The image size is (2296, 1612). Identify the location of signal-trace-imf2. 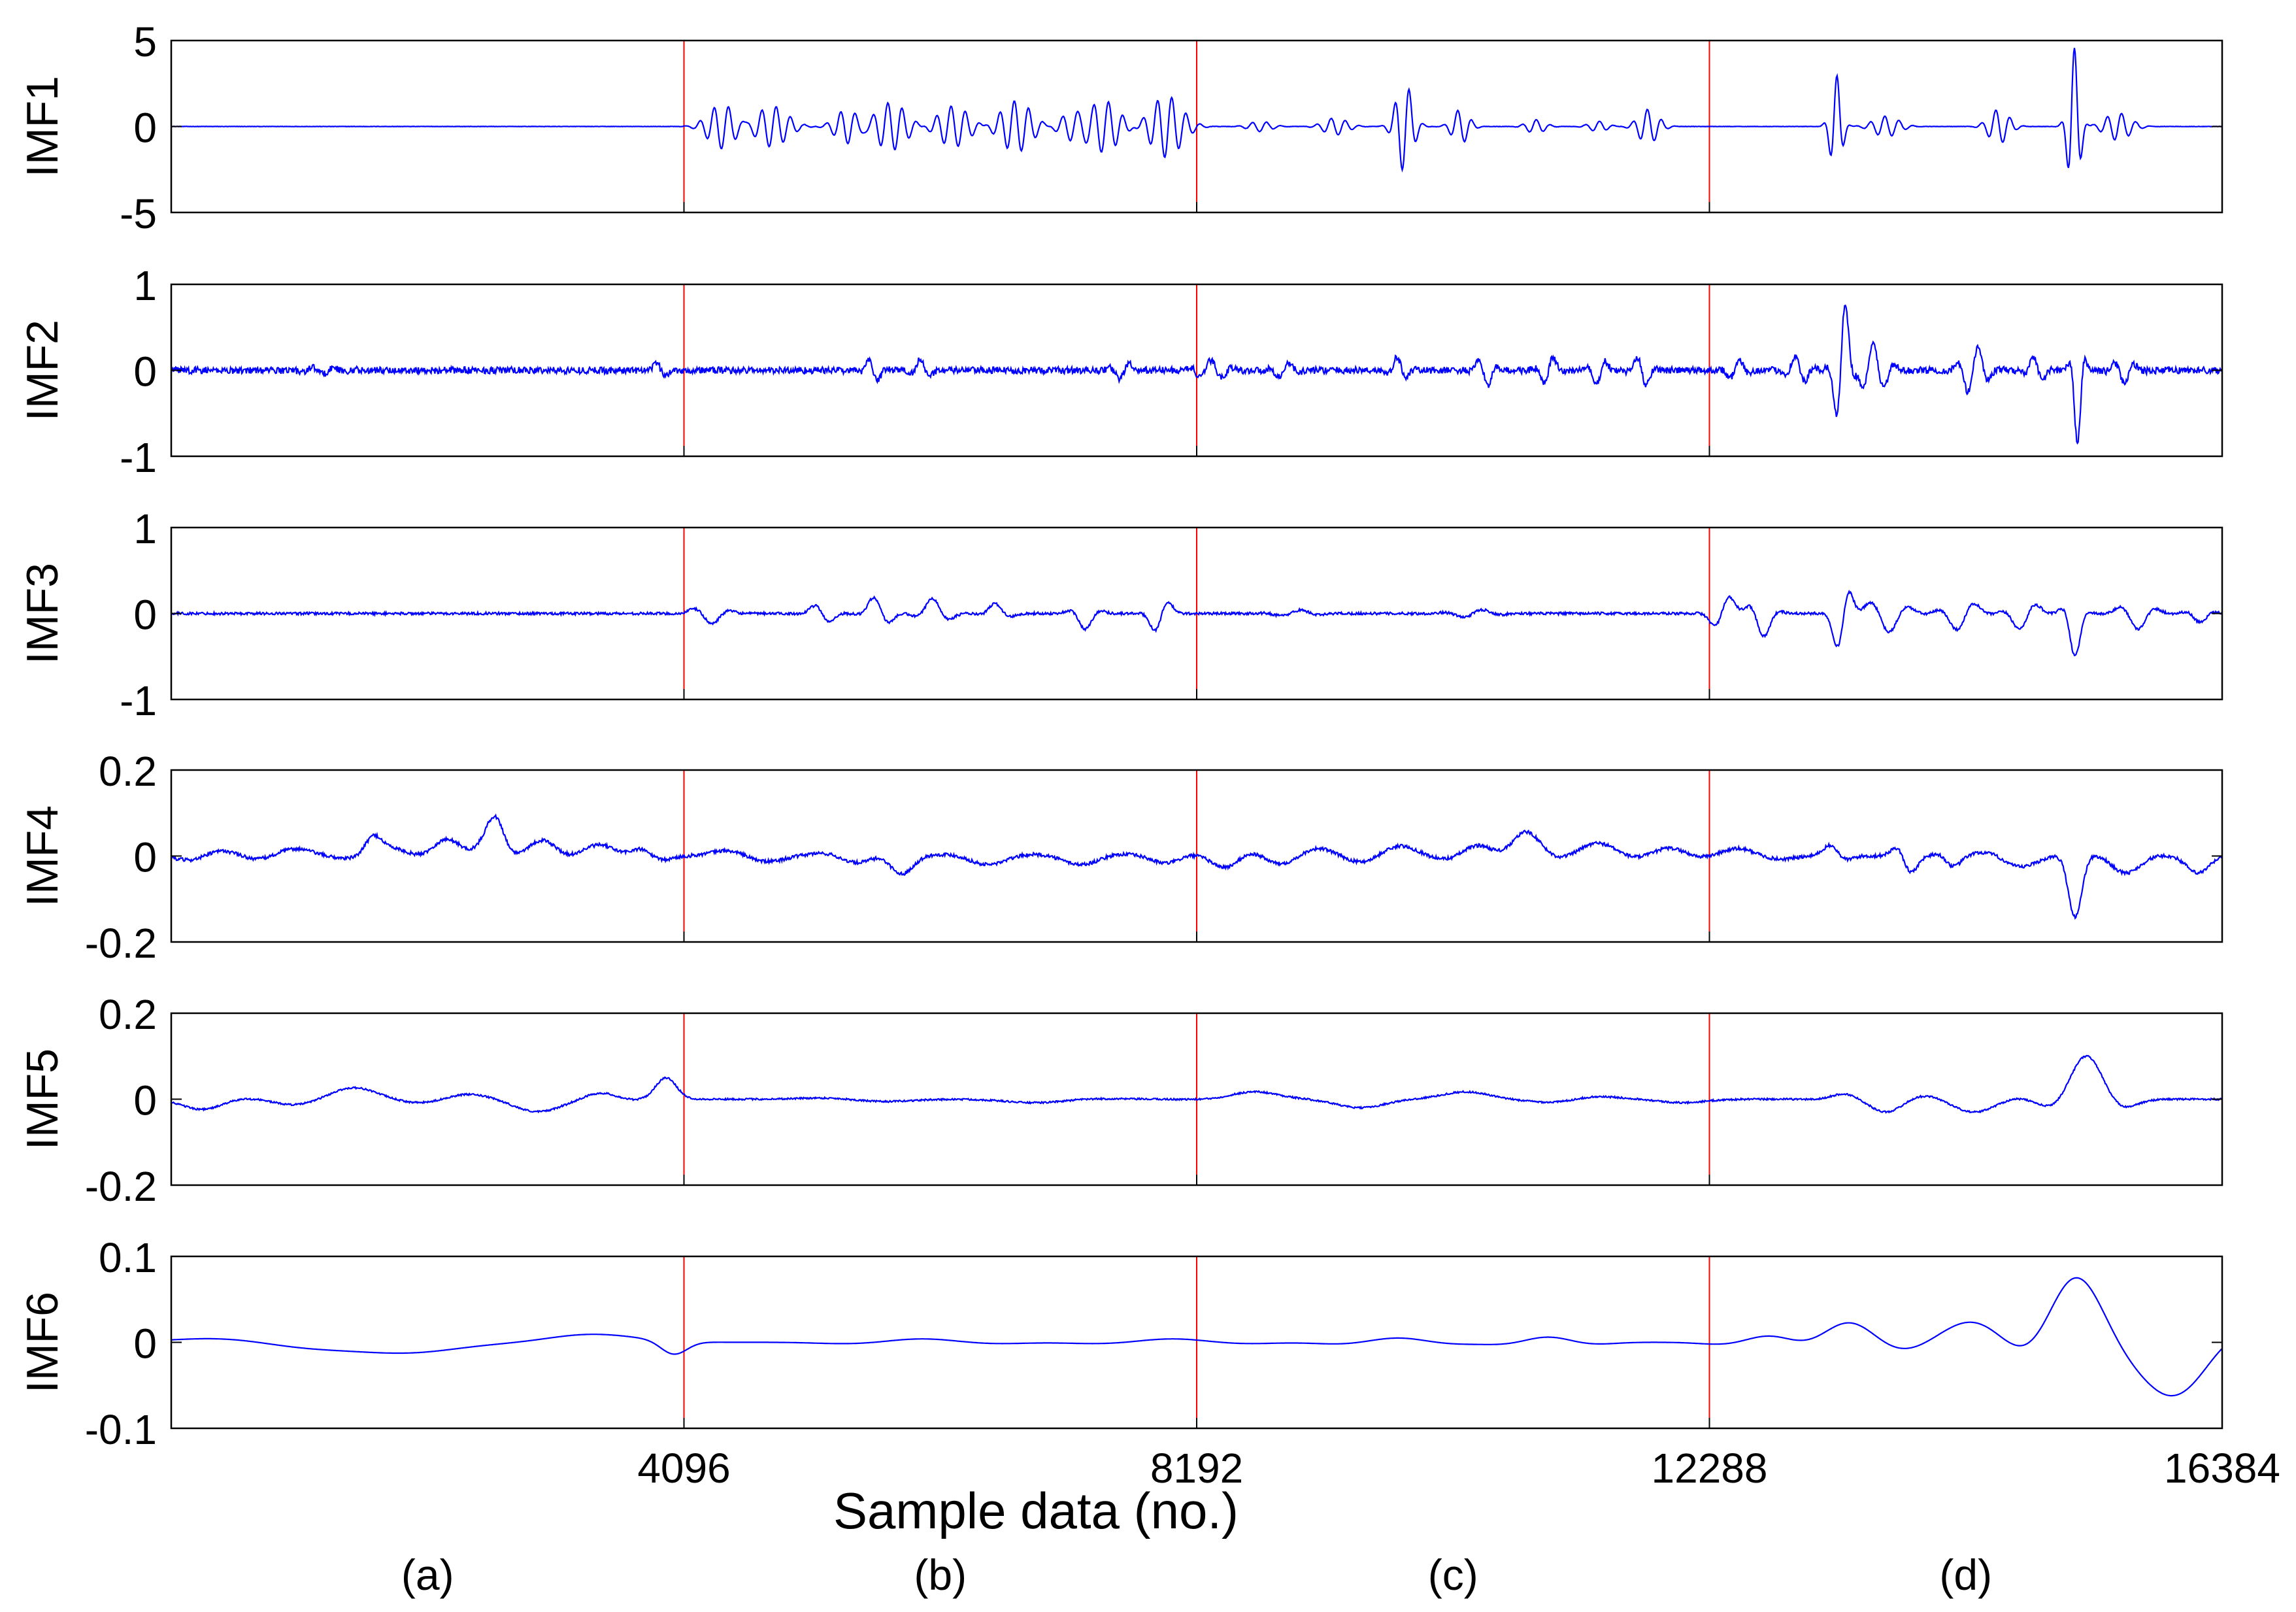
(1196, 375).